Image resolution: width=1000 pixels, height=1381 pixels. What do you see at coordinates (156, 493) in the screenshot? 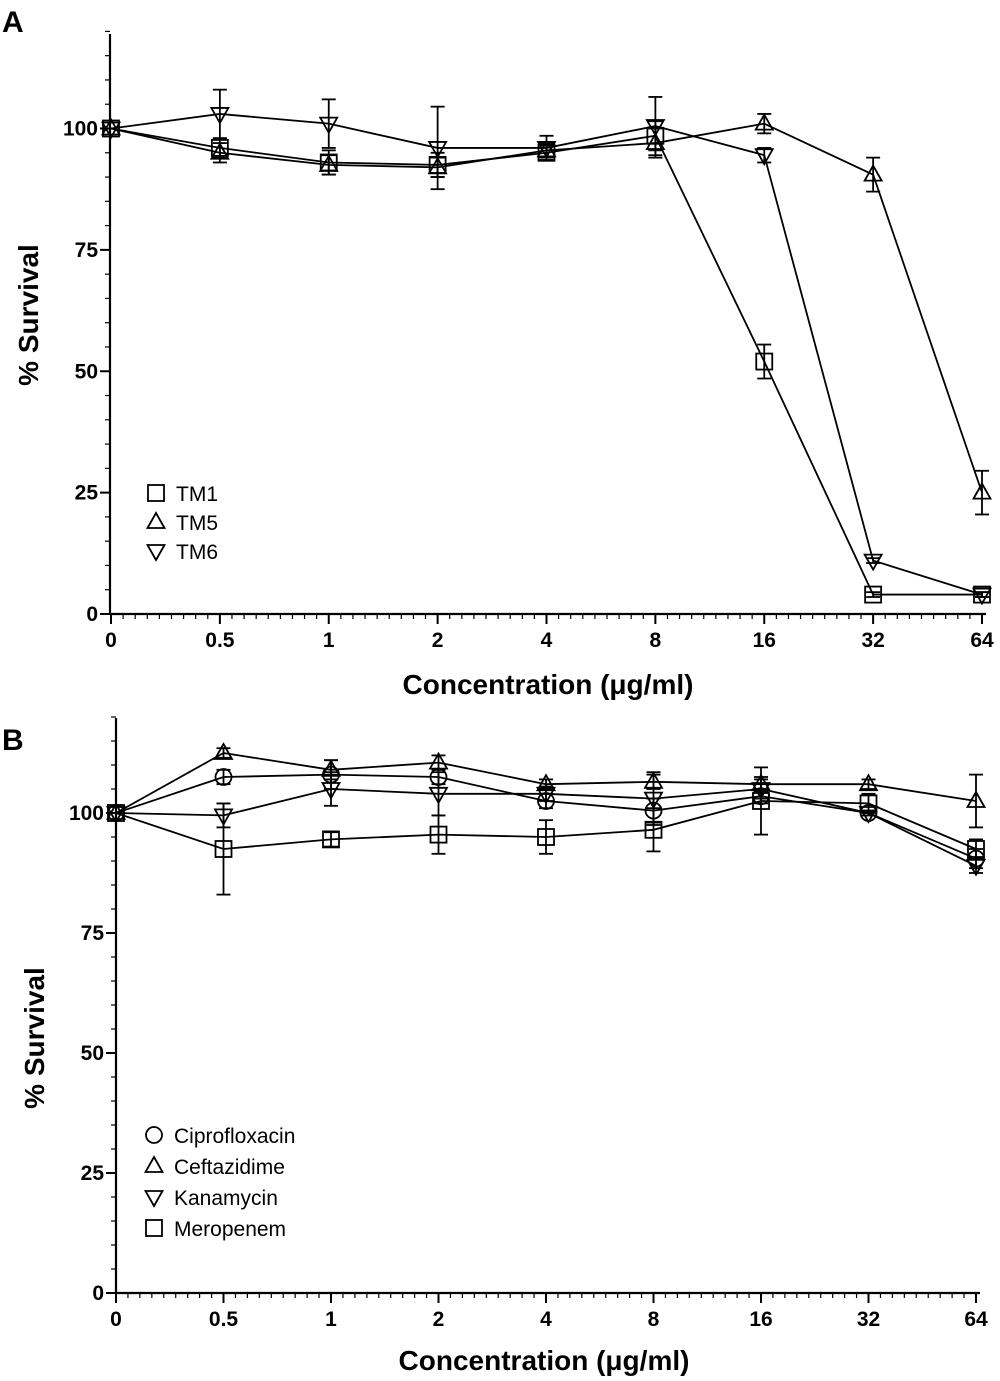
I see `panel-a-legend-tm1-marker` at bounding box center [156, 493].